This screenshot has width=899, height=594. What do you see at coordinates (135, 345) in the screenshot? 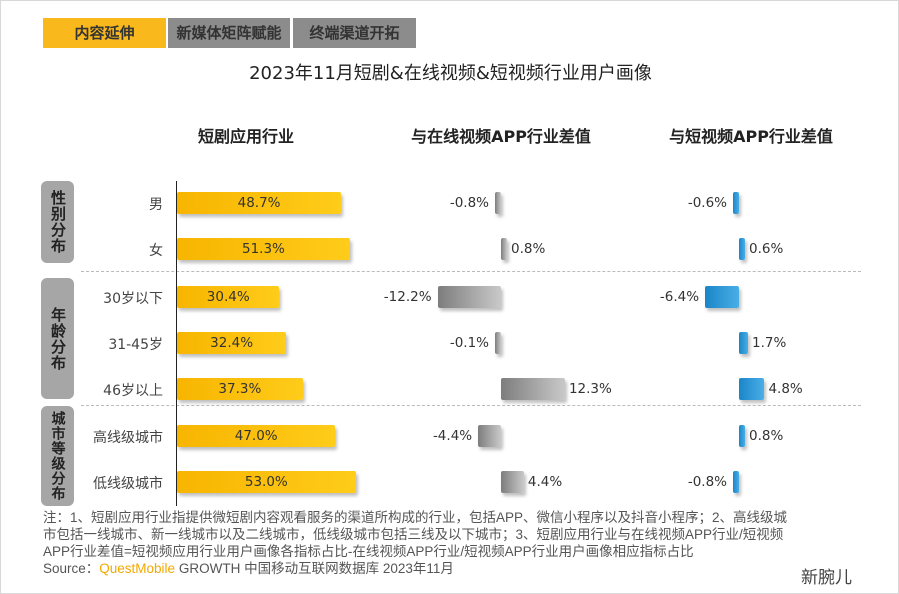
I see `row-label: 31-45岁` at bounding box center [135, 345].